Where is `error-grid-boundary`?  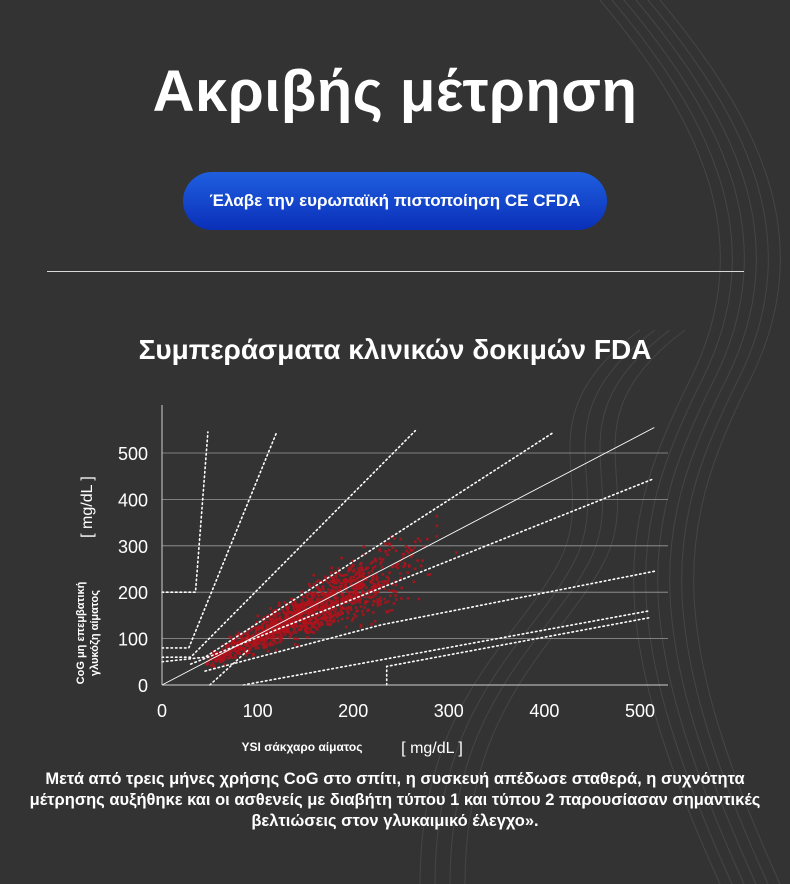
error-grid-boundary is located at coordinates (422, 571).